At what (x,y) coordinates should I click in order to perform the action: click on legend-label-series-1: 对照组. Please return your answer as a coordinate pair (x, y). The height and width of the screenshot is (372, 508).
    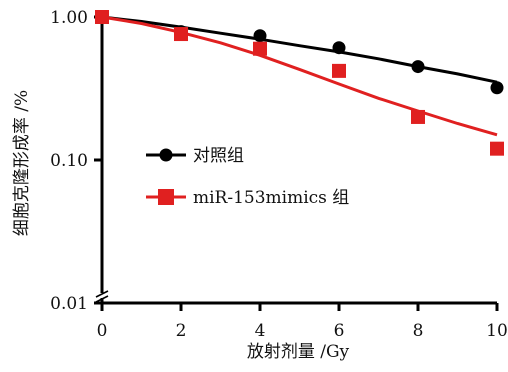
    Looking at the image, I should click on (218, 156).